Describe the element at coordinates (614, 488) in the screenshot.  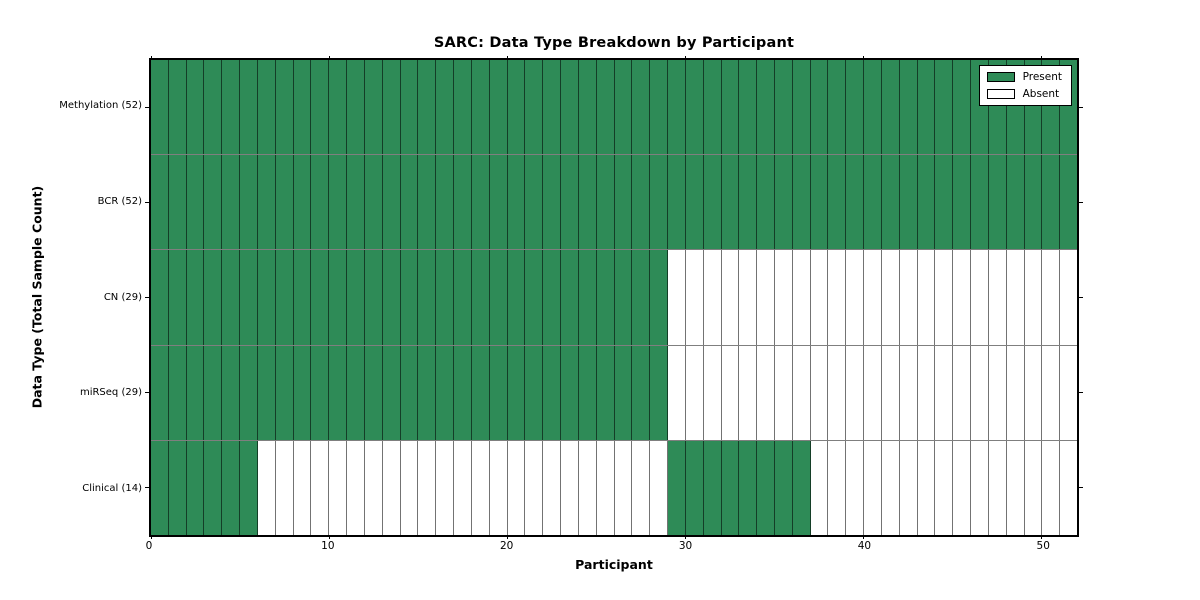
I see `matrix-row-clinical` at that location.